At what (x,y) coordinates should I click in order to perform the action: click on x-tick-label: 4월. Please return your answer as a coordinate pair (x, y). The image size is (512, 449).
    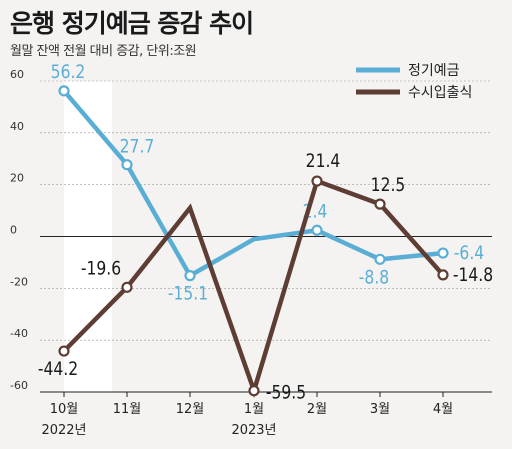
    Looking at the image, I should click on (443, 409).